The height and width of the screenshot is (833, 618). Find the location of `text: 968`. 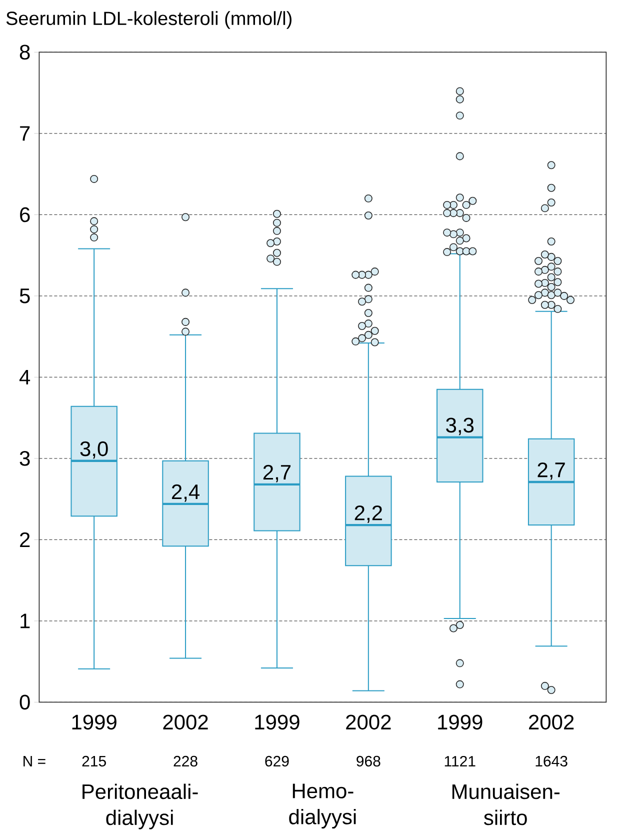

text: 968 is located at coordinates (368, 761).